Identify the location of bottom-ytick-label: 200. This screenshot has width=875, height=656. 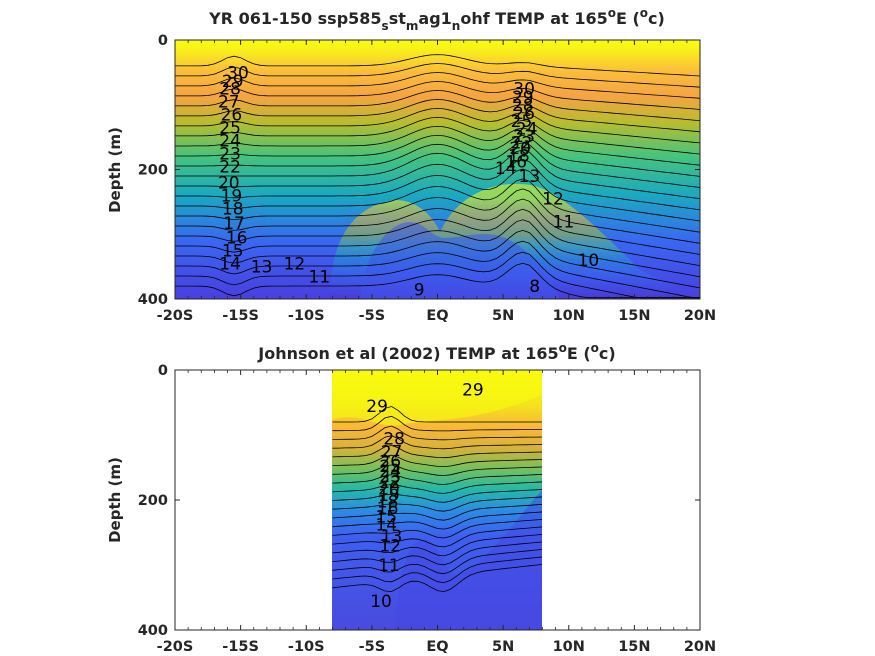
(153, 501).